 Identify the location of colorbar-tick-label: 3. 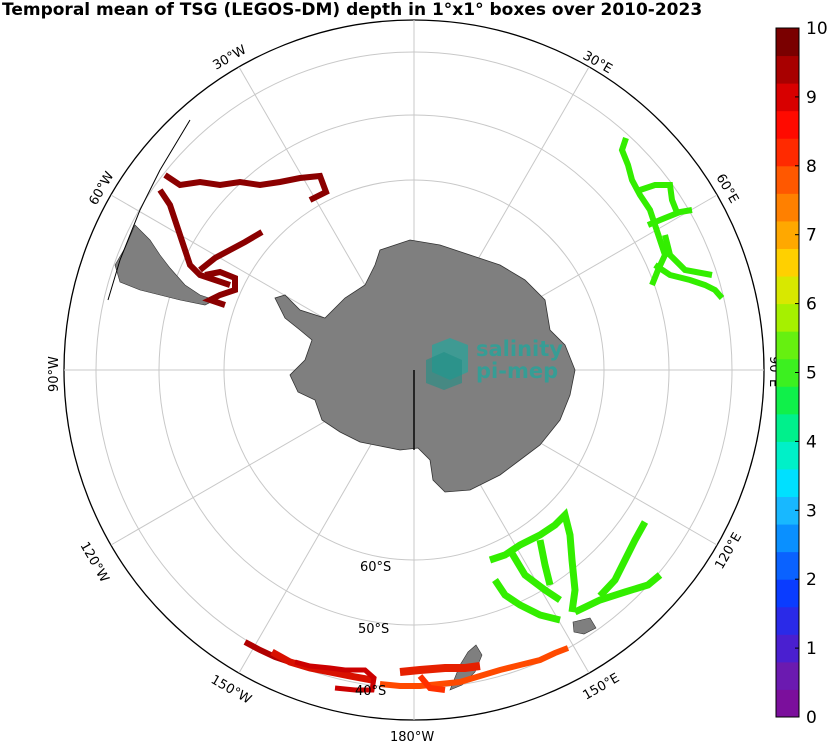
(811, 511).